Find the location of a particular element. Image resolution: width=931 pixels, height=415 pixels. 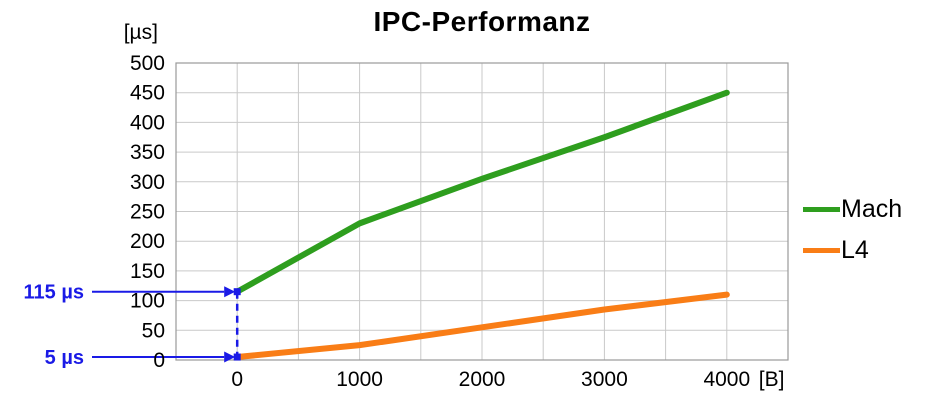

legend-label: Mach is located at coordinates (872, 208).